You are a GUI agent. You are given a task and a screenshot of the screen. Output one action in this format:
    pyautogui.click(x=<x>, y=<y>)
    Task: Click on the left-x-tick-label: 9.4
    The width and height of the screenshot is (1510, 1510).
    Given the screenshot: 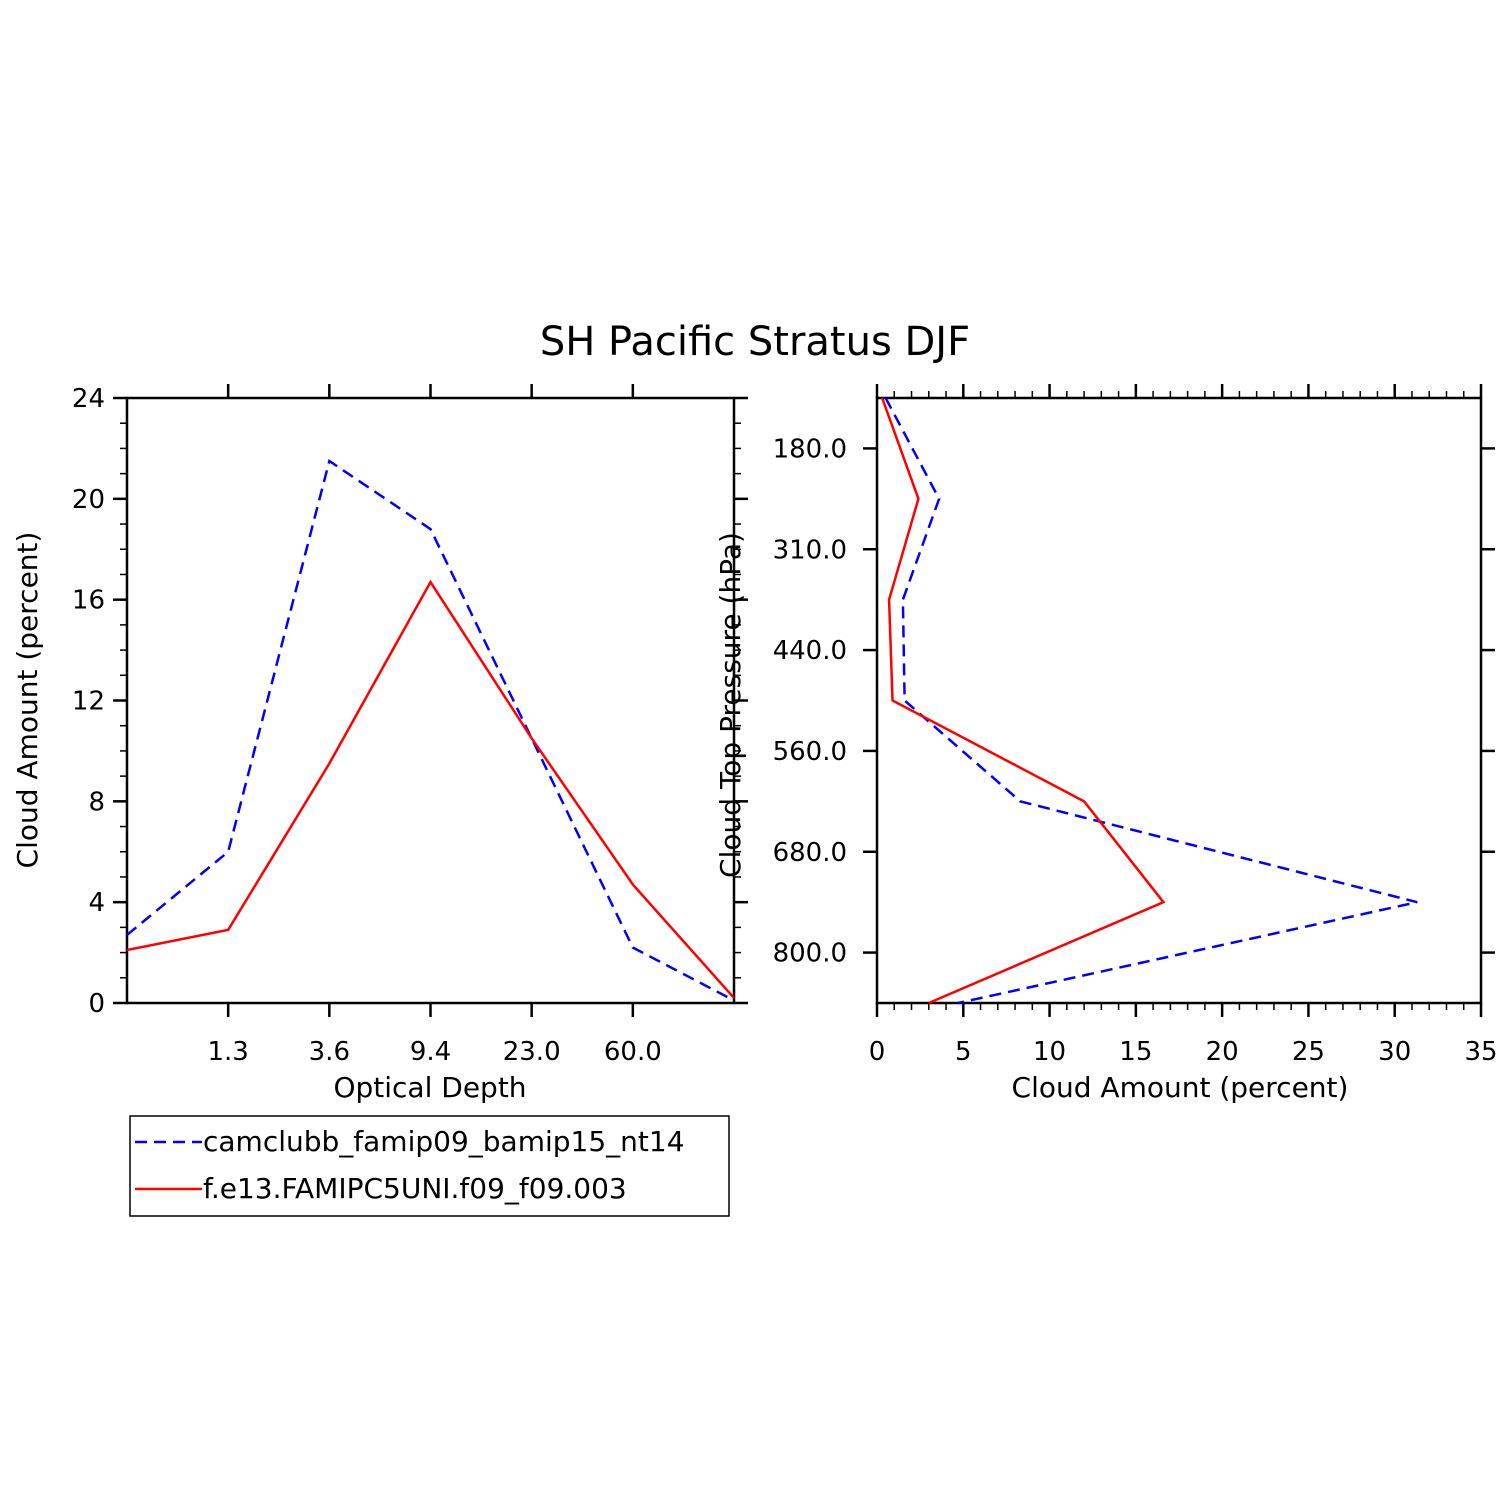 What is the action you would take?
    pyautogui.click(x=430, y=1052)
    